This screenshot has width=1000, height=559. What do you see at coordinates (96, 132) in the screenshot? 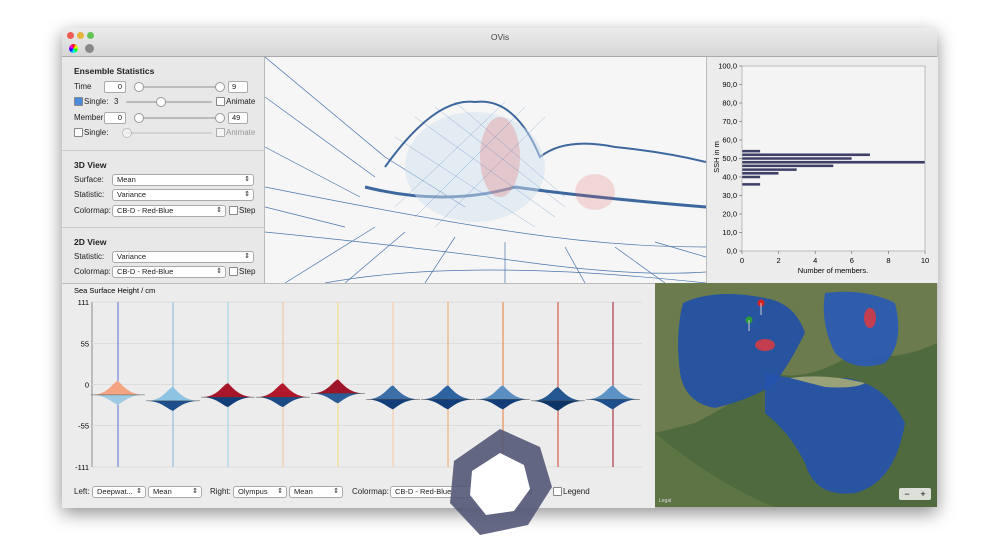
I see `label: Single:` at bounding box center [96, 132].